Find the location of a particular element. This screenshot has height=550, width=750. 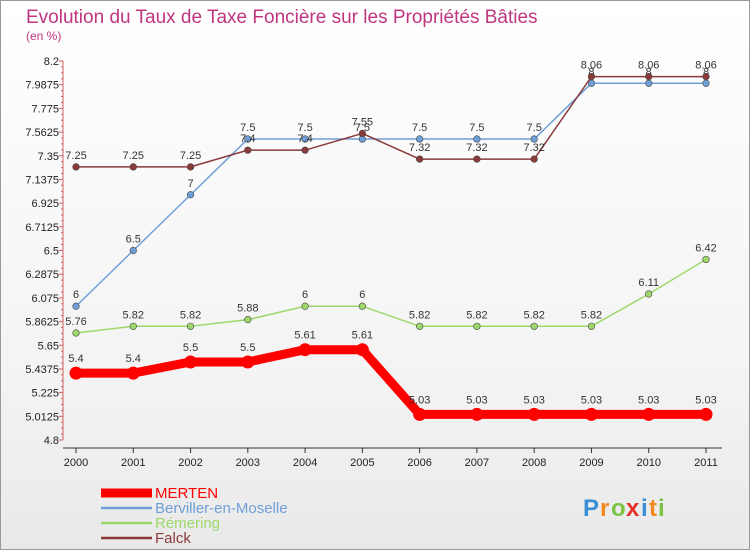

data-label: 7.25 is located at coordinates (190, 156).